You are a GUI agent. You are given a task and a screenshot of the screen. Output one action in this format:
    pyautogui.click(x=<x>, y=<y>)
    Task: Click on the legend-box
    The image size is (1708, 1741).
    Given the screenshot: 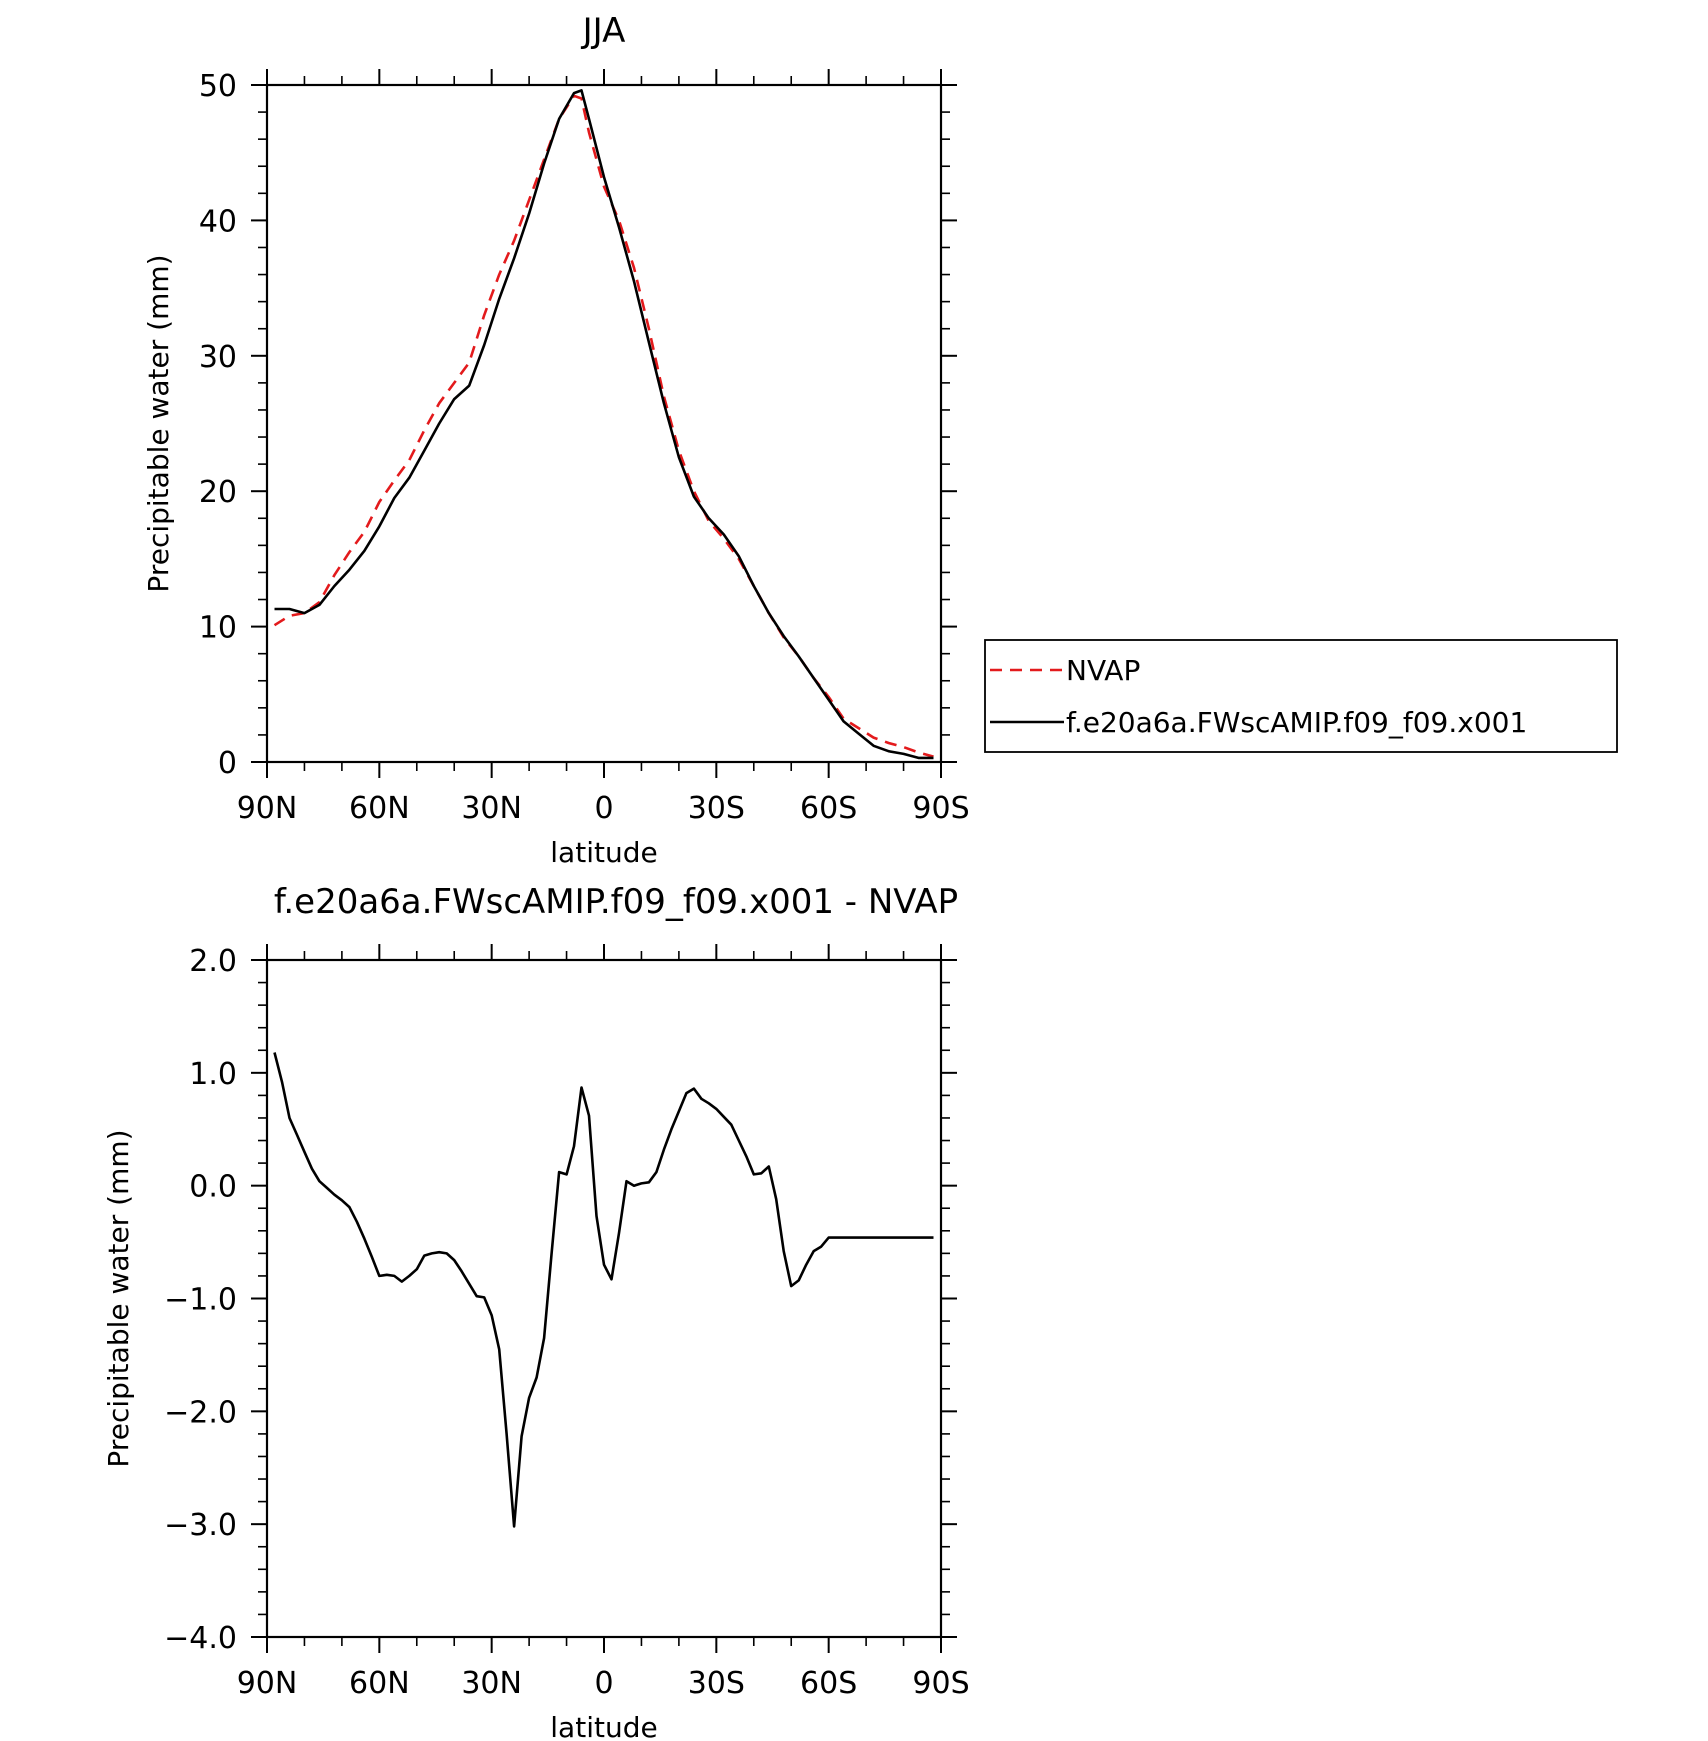 What is the action you would take?
    pyautogui.click(x=1301, y=696)
    